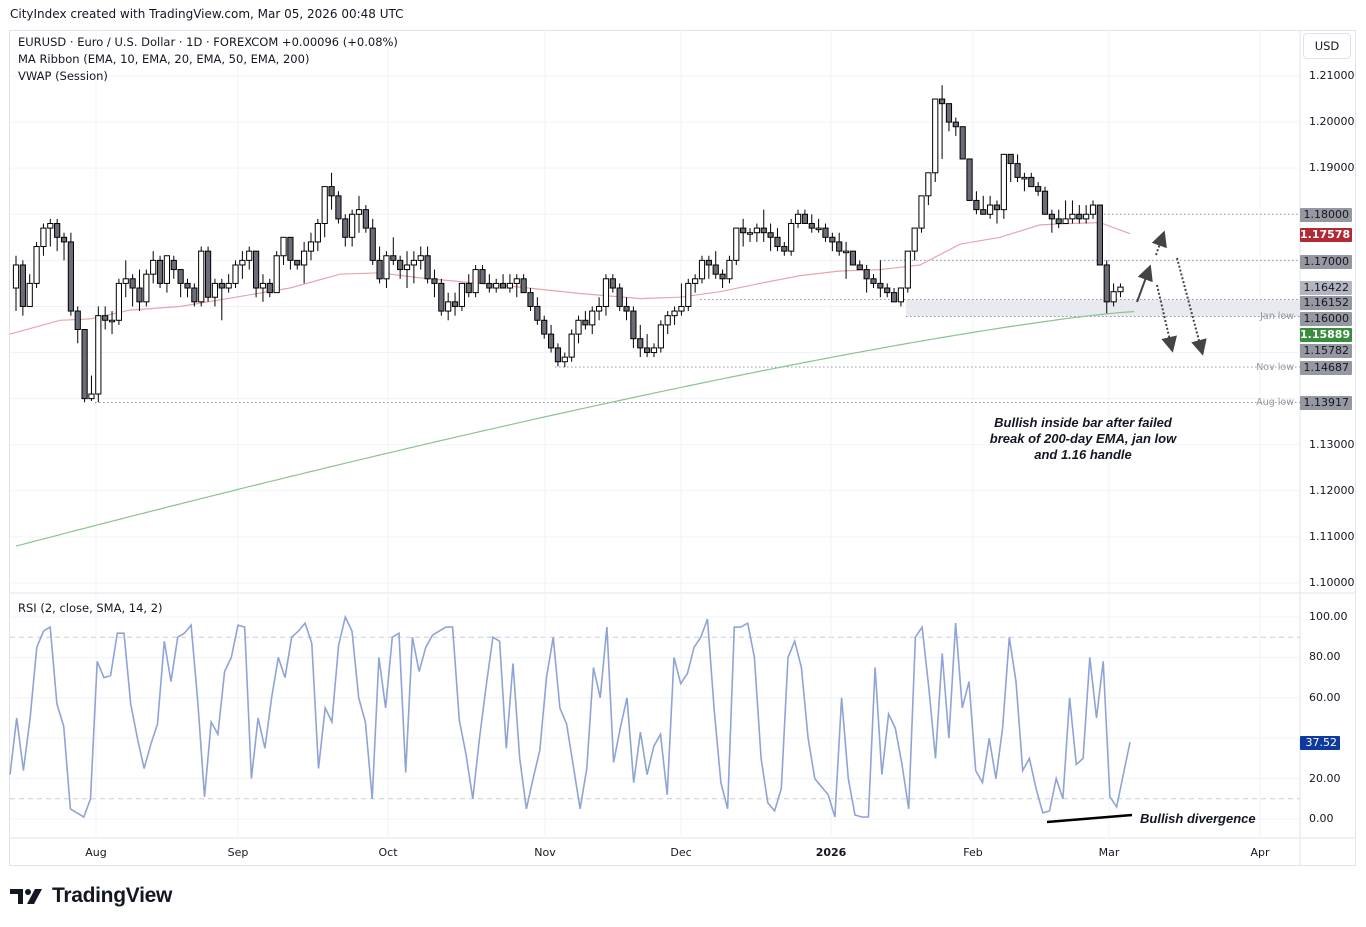 The height and width of the screenshot is (927, 1366). I want to click on time-tick-label: 2026, so click(831, 852).